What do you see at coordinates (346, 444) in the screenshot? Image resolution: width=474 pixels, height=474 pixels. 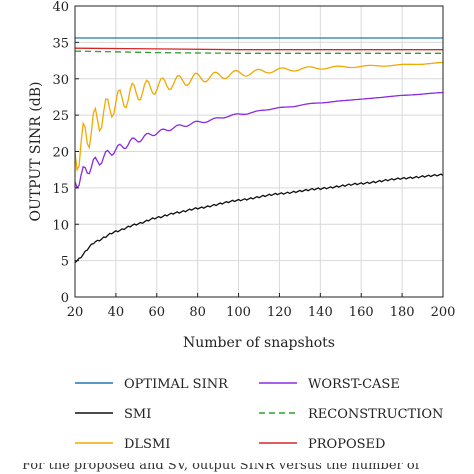 I see `legend-label: PROPOSED` at bounding box center [346, 444].